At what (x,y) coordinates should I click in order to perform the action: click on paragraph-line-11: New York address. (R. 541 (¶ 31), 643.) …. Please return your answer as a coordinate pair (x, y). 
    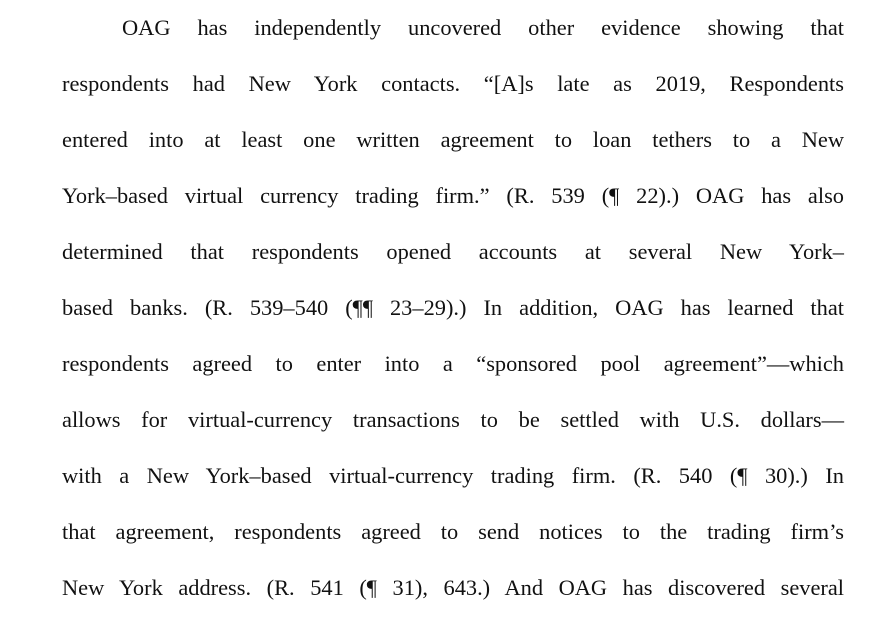
    Looking at the image, I should click on (453, 587).